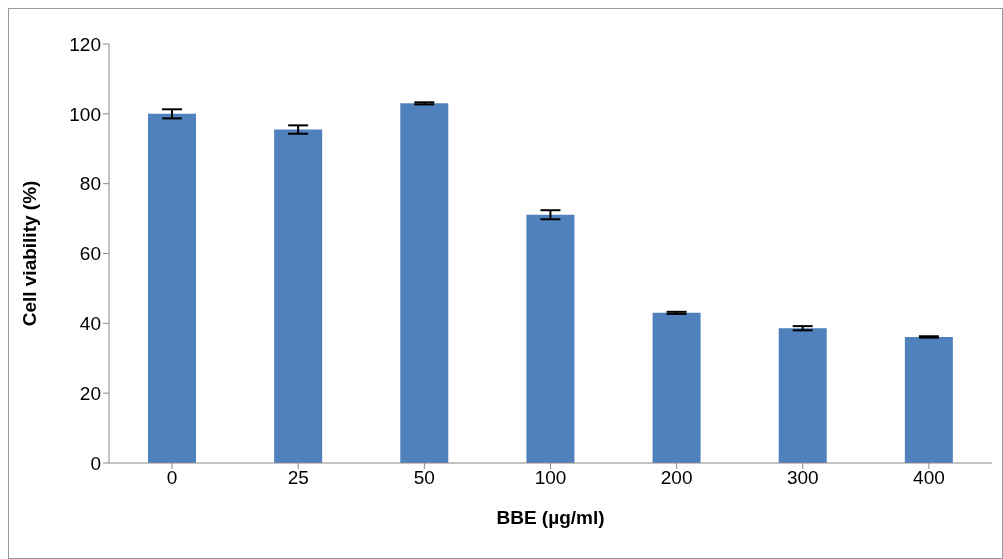 The height and width of the screenshot is (559, 1003). I want to click on x-tick-label: 200, so click(676, 478).